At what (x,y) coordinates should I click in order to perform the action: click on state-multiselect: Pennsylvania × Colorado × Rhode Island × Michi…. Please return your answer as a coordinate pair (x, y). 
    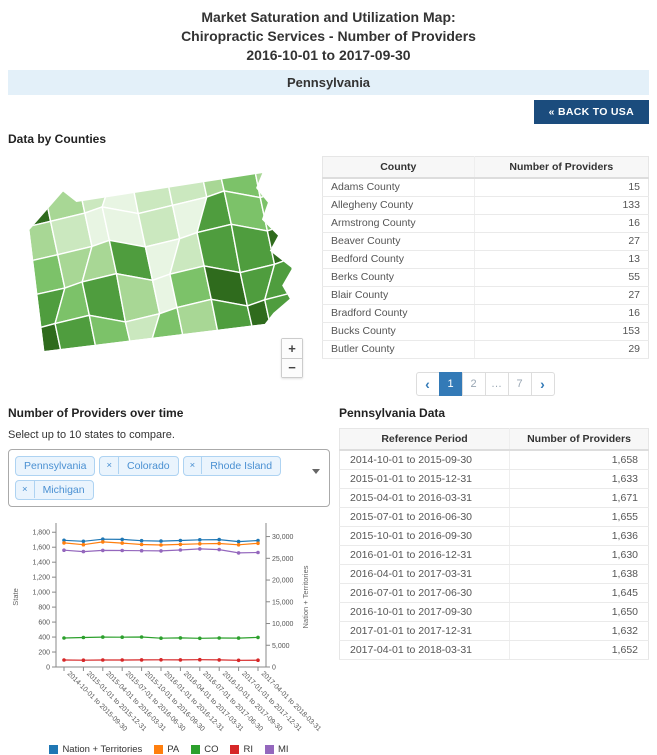
    Looking at the image, I should click on (169, 477).